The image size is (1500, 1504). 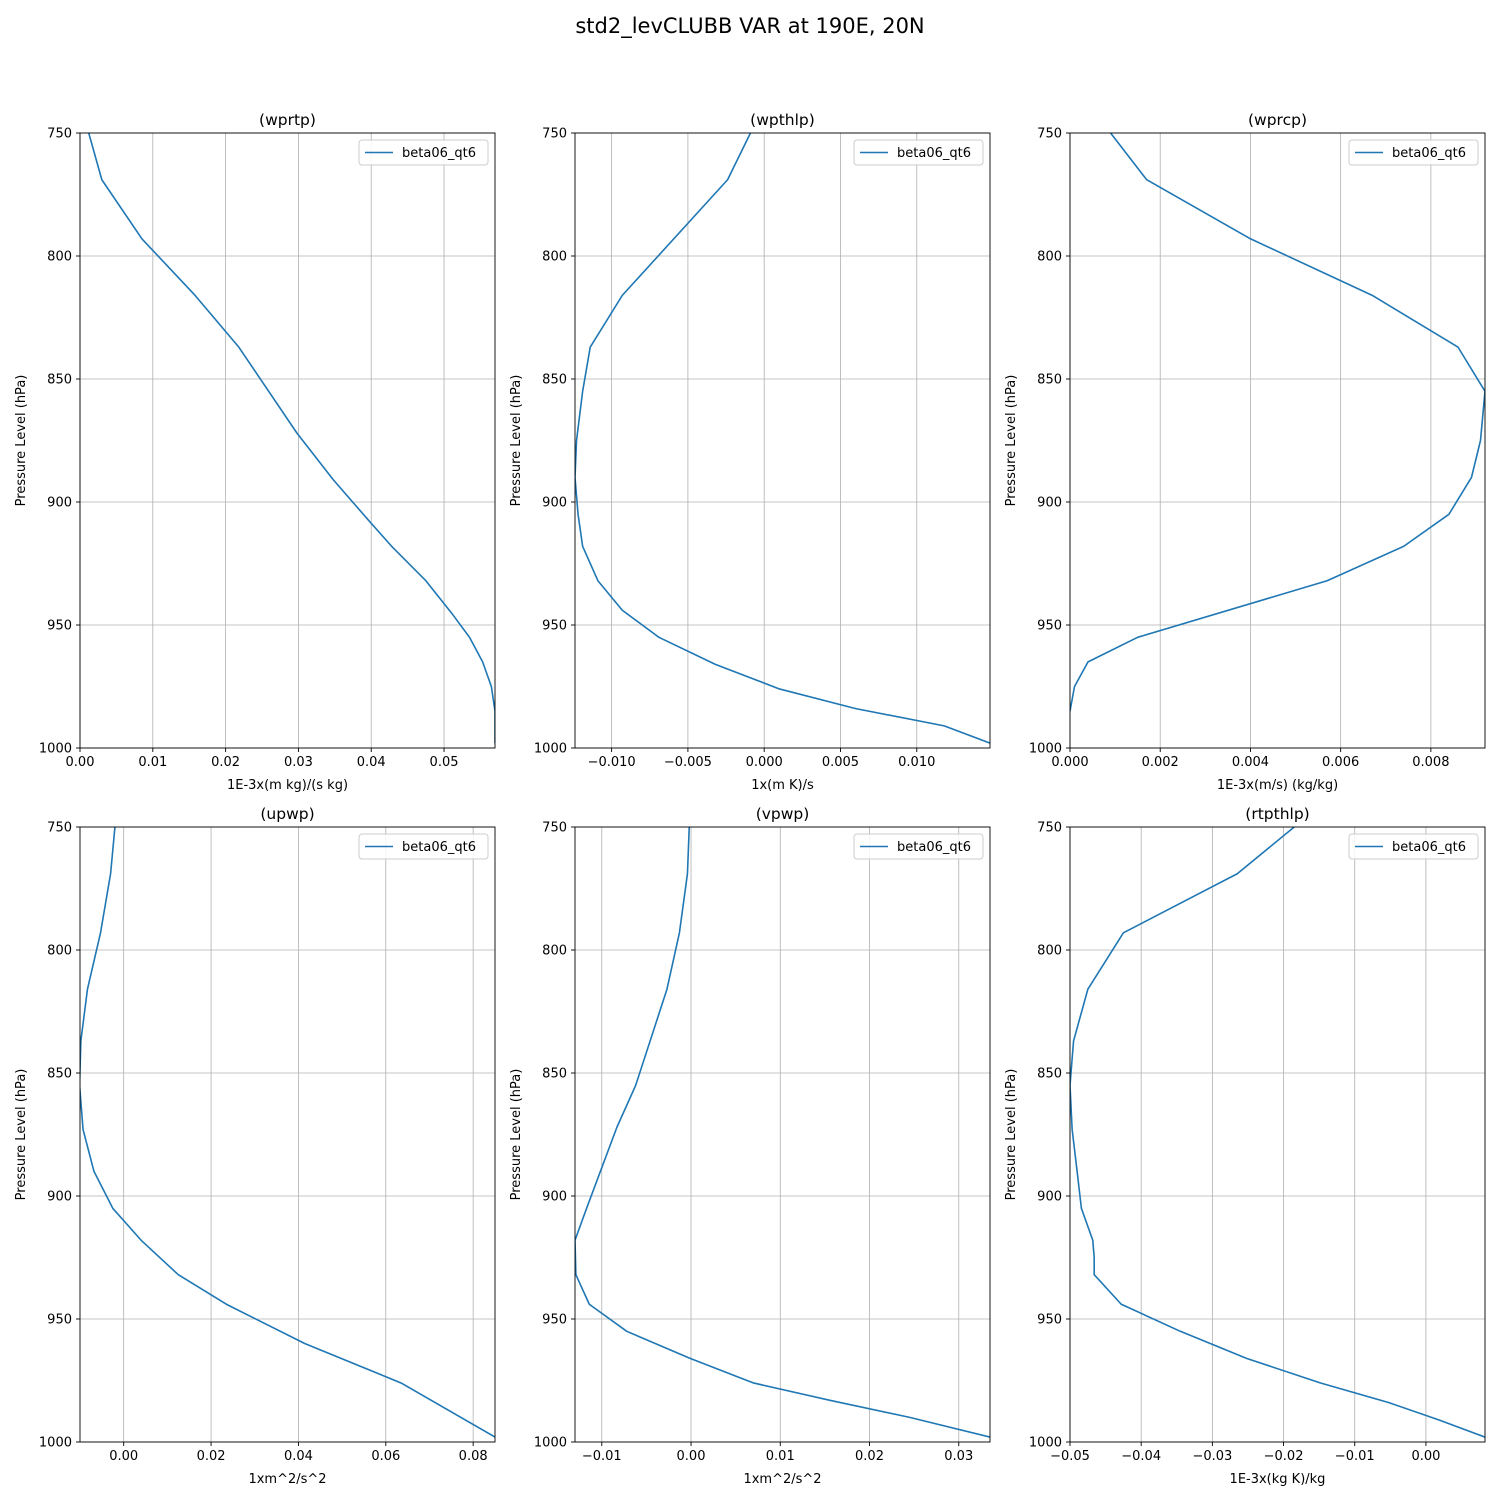 I want to click on x-tick-label-4: 0.08, so click(x=473, y=1456).